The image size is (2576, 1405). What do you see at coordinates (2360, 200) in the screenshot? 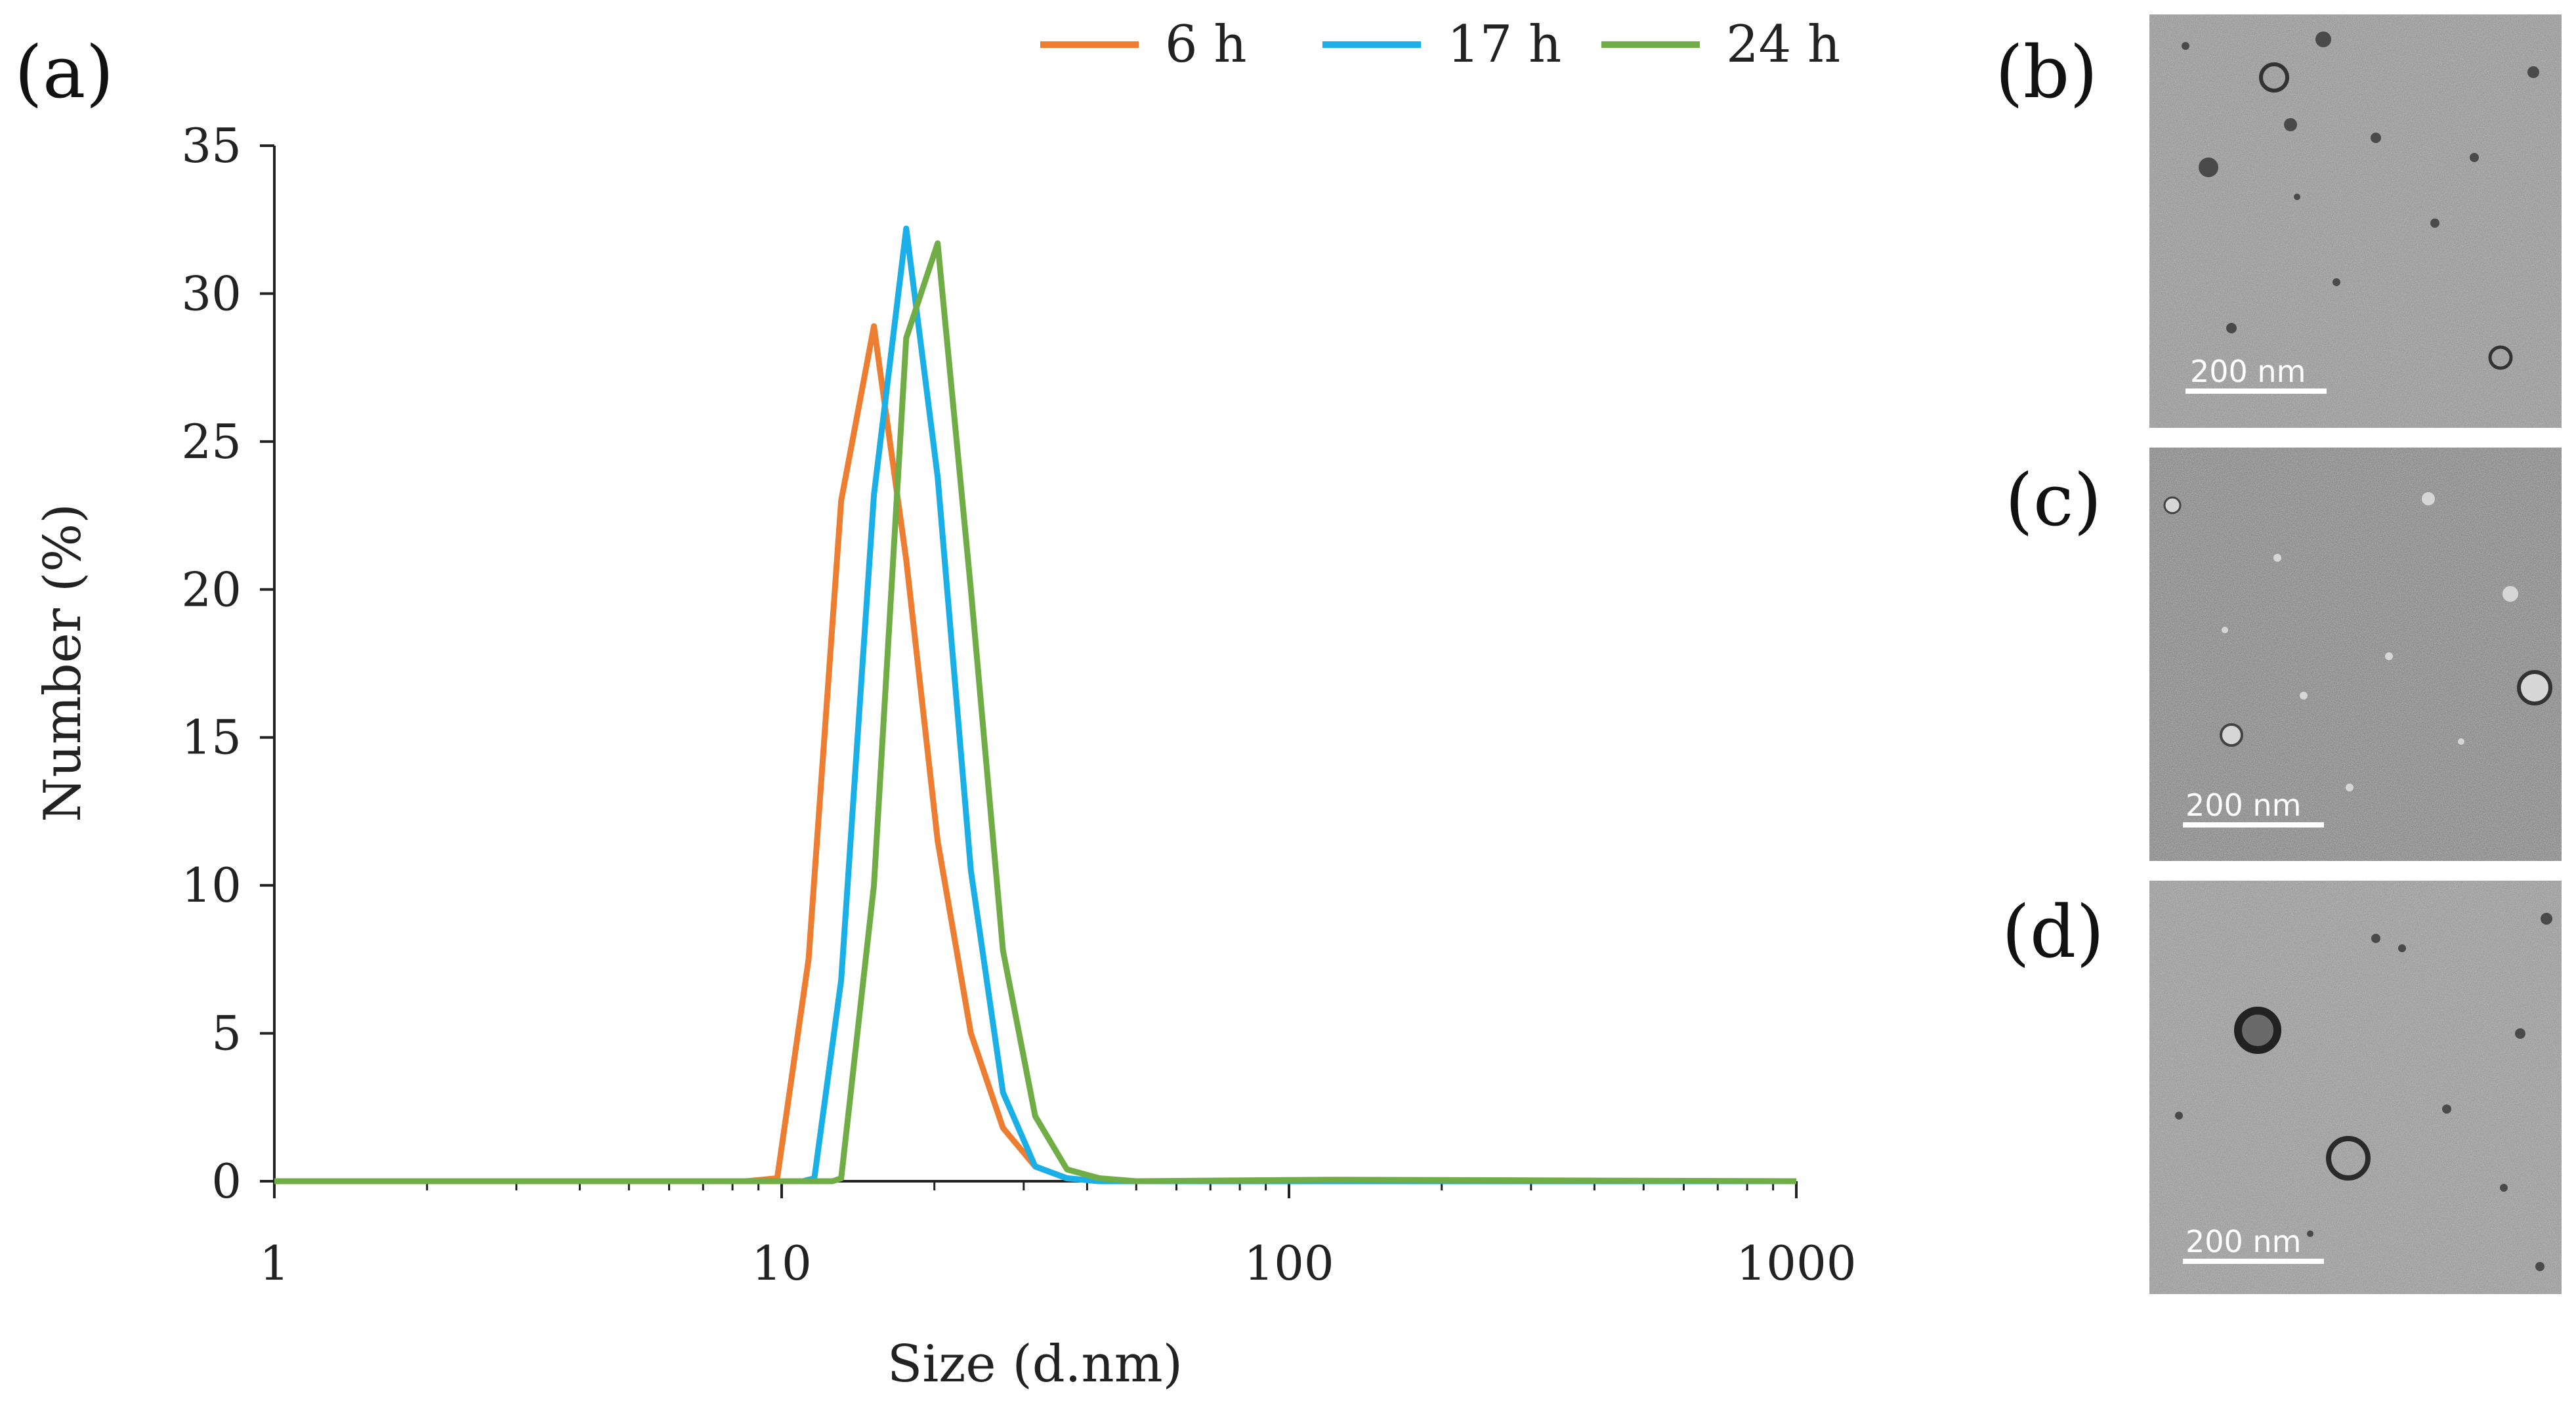
I see `micrograph-b-particles` at bounding box center [2360, 200].